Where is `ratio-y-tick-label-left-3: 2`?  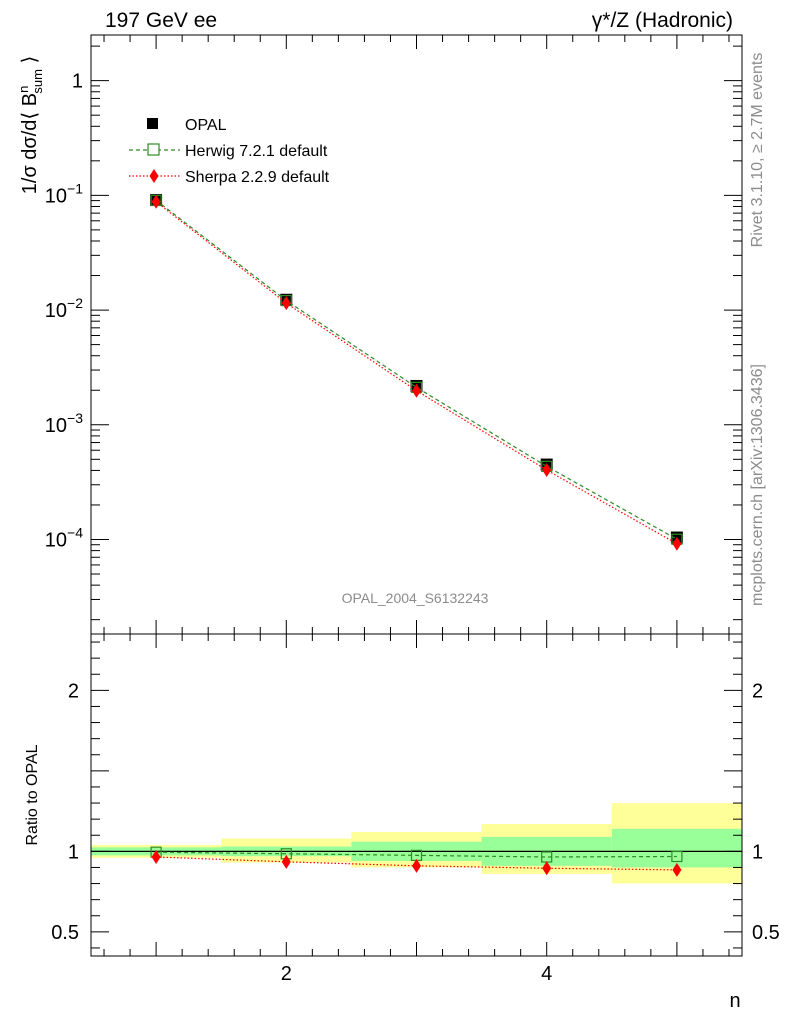
ratio-y-tick-label-left-3: 2 is located at coordinates (73, 691).